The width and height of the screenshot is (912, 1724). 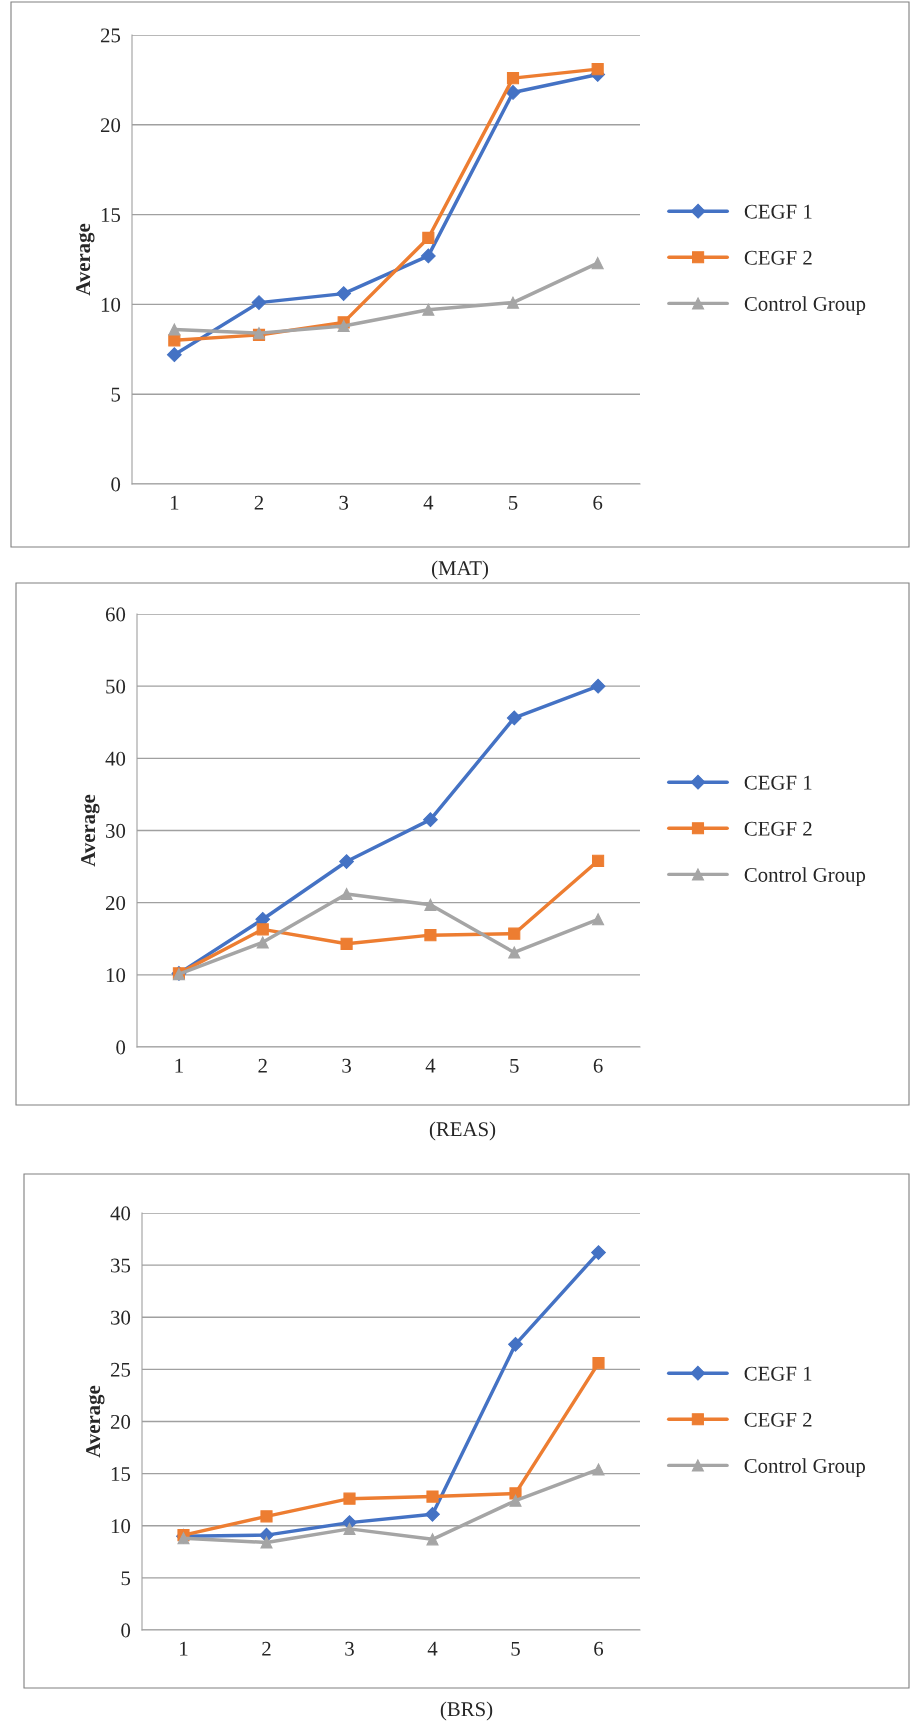 What do you see at coordinates (116, 686) in the screenshot?
I see `y-tick-label: 50` at bounding box center [116, 686].